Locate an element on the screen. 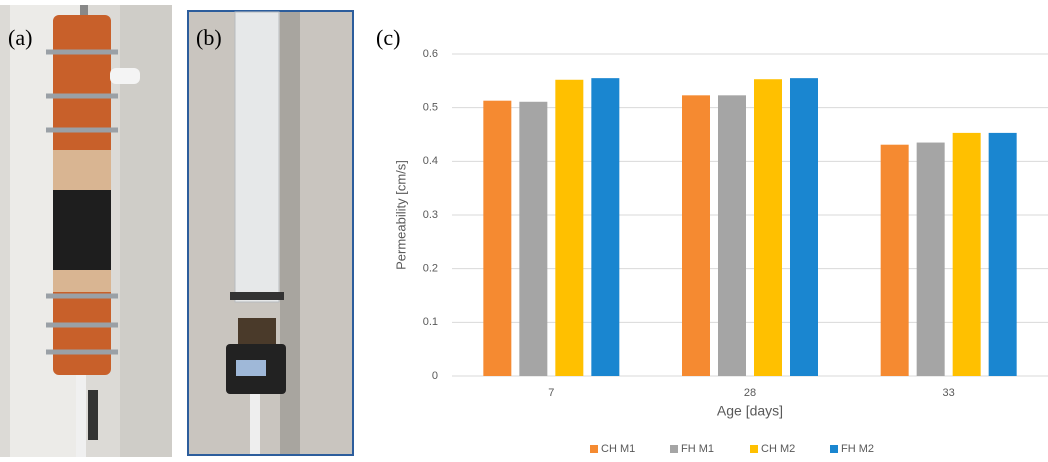 The image size is (1048, 462). legend-label: FH M1 is located at coordinates (697, 449).